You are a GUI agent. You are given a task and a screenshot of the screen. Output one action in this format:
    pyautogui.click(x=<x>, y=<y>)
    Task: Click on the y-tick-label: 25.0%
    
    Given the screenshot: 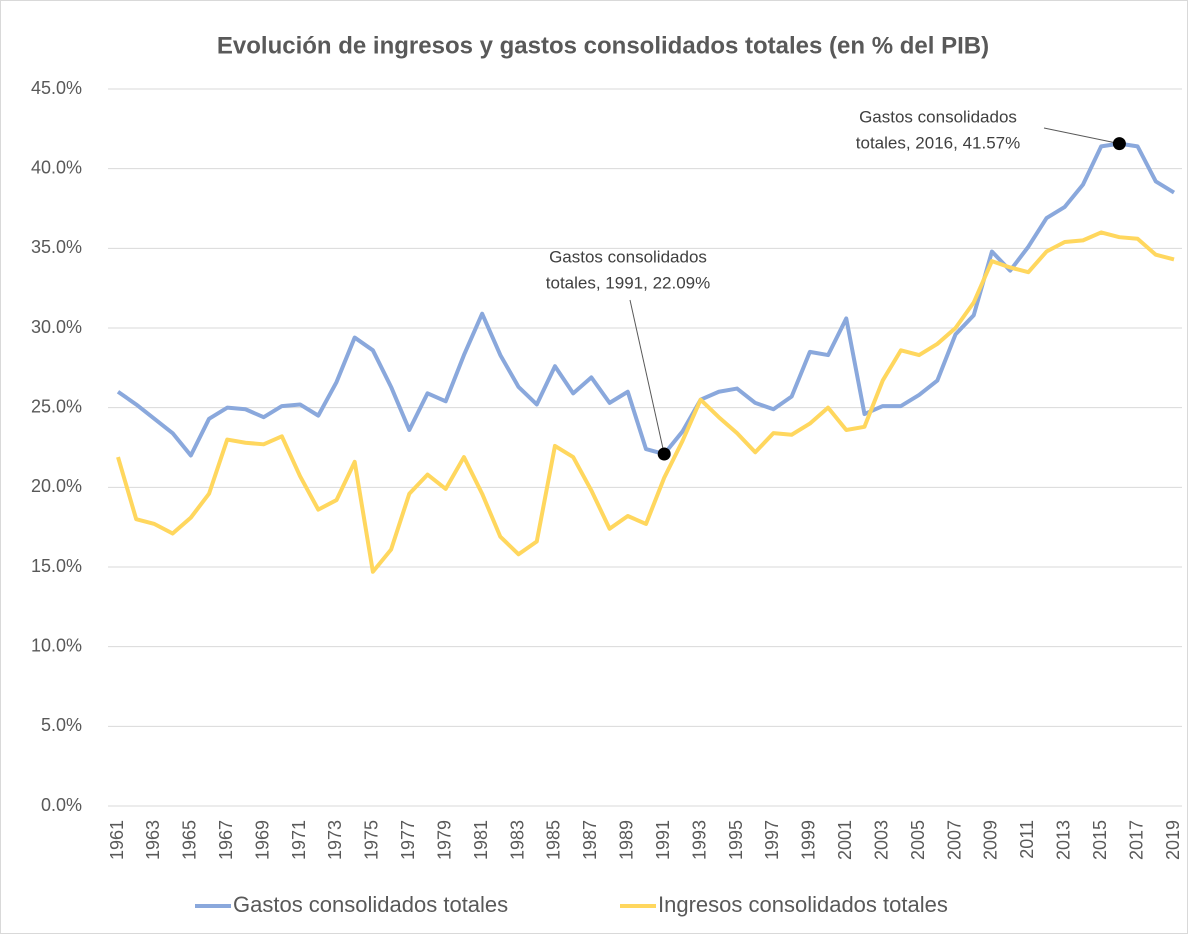 What is the action you would take?
    pyautogui.click(x=56, y=406)
    